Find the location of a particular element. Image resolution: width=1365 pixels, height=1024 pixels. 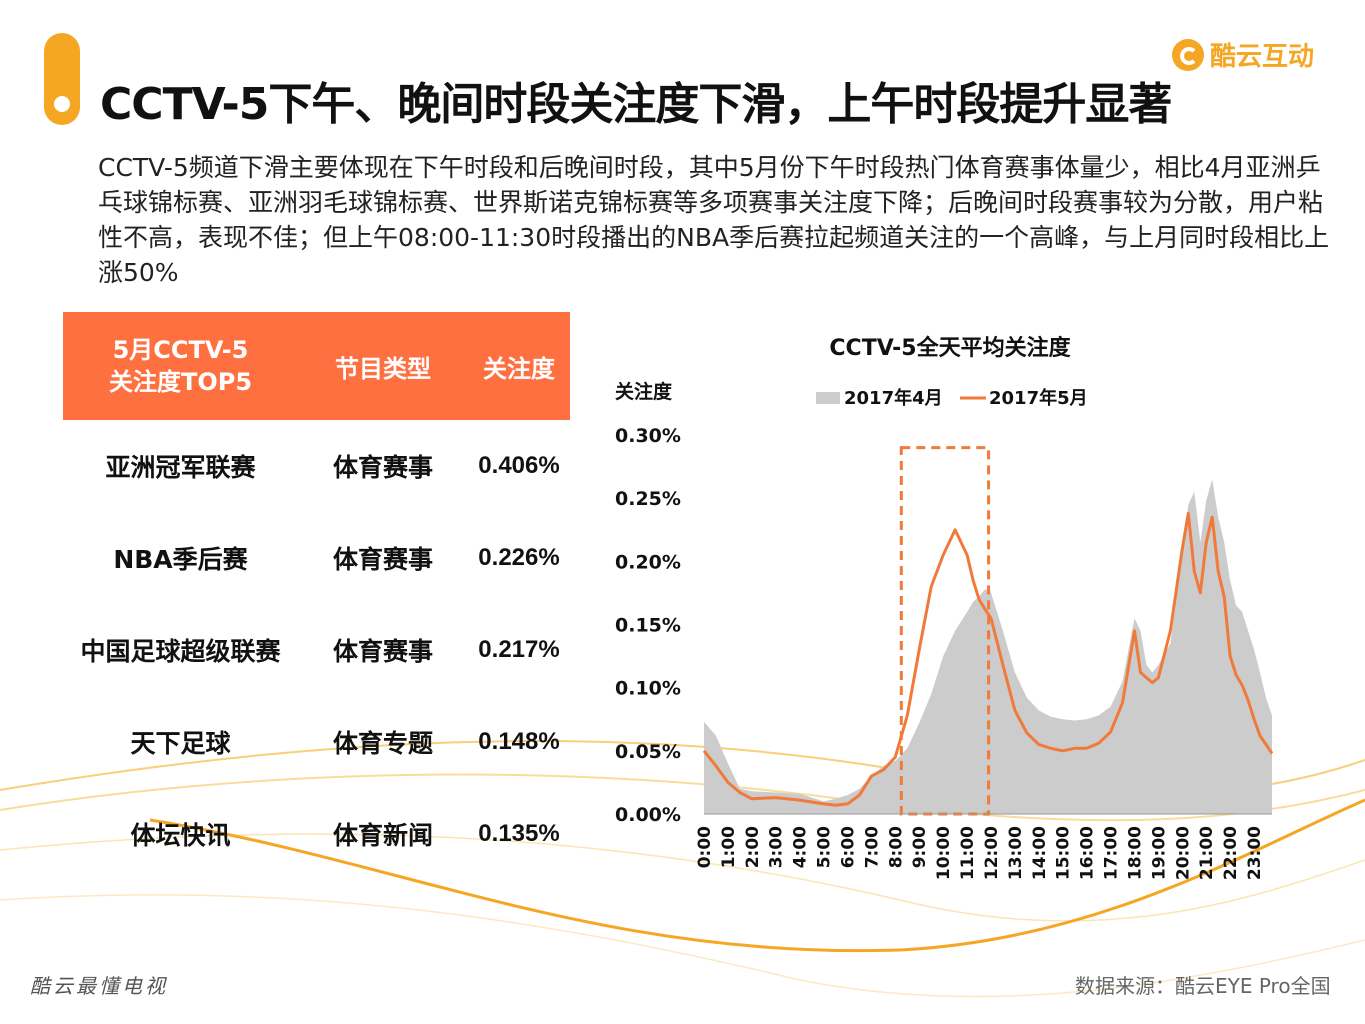

series-line-may is located at coordinates (988, 659).